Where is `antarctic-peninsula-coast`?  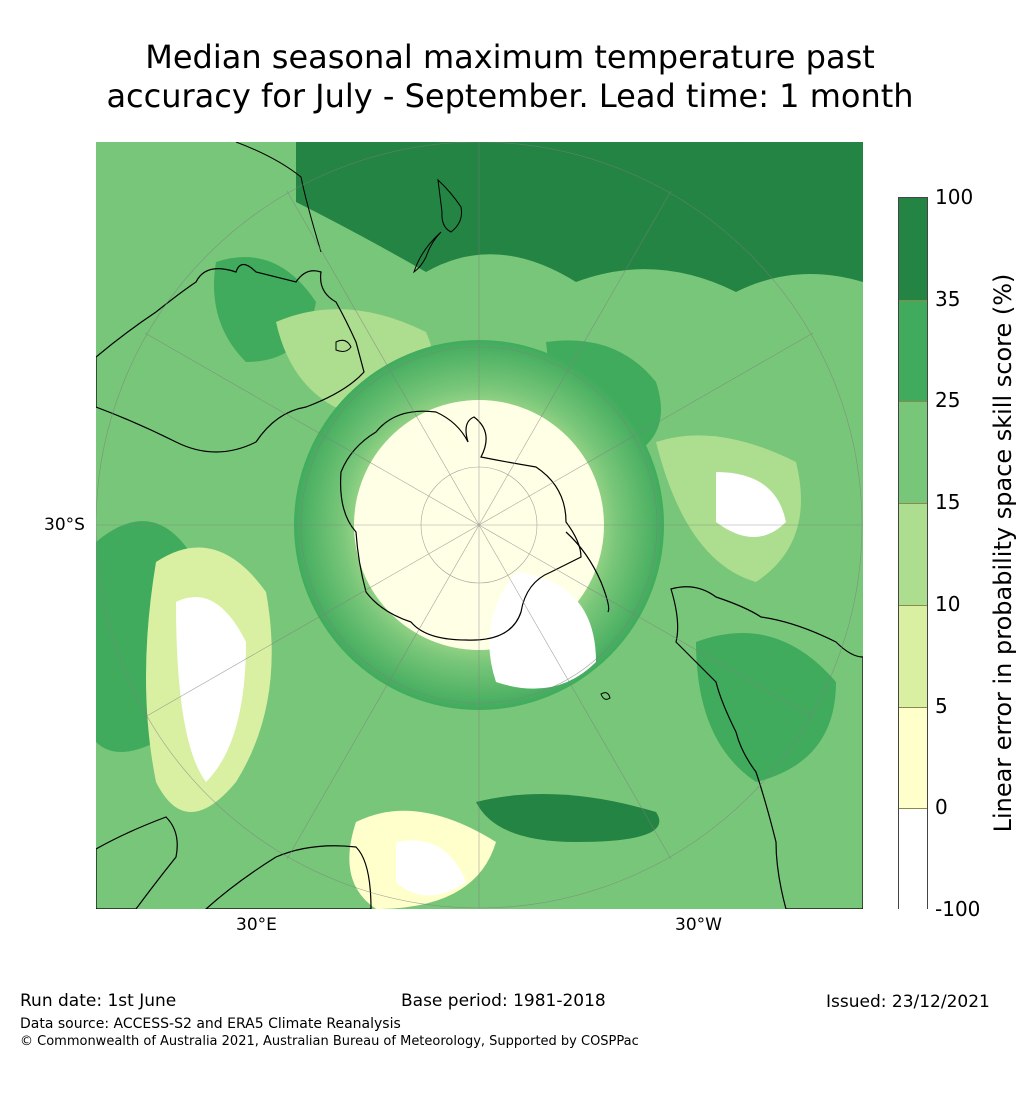
antarctic-peninsula-coast is located at coordinates (587, 572).